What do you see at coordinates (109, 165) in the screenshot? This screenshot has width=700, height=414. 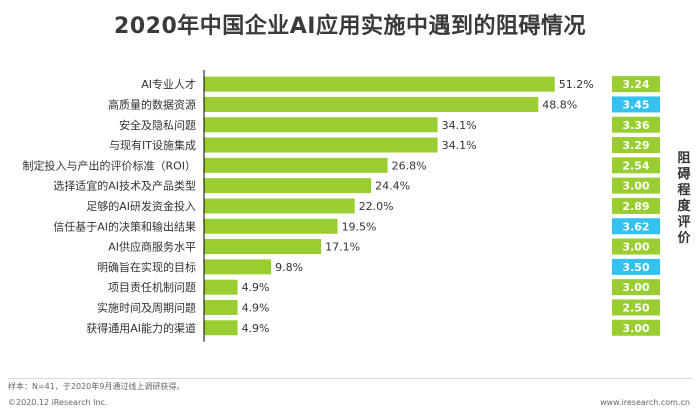 I see `category-label: 制定投入与产出的评价标准（ROI）` at bounding box center [109, 165].